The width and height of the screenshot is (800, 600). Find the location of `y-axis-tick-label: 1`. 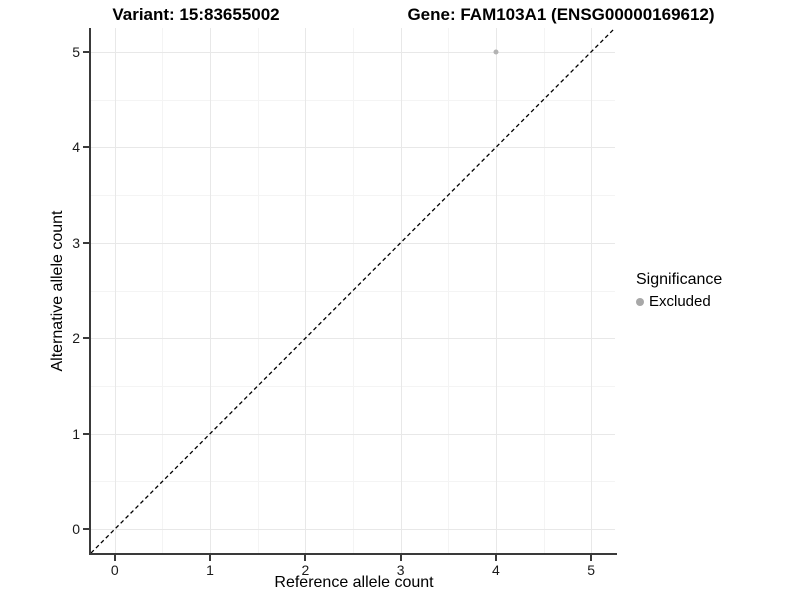

y-axis-tick-label: 1 is located at coordinates (76, 433).